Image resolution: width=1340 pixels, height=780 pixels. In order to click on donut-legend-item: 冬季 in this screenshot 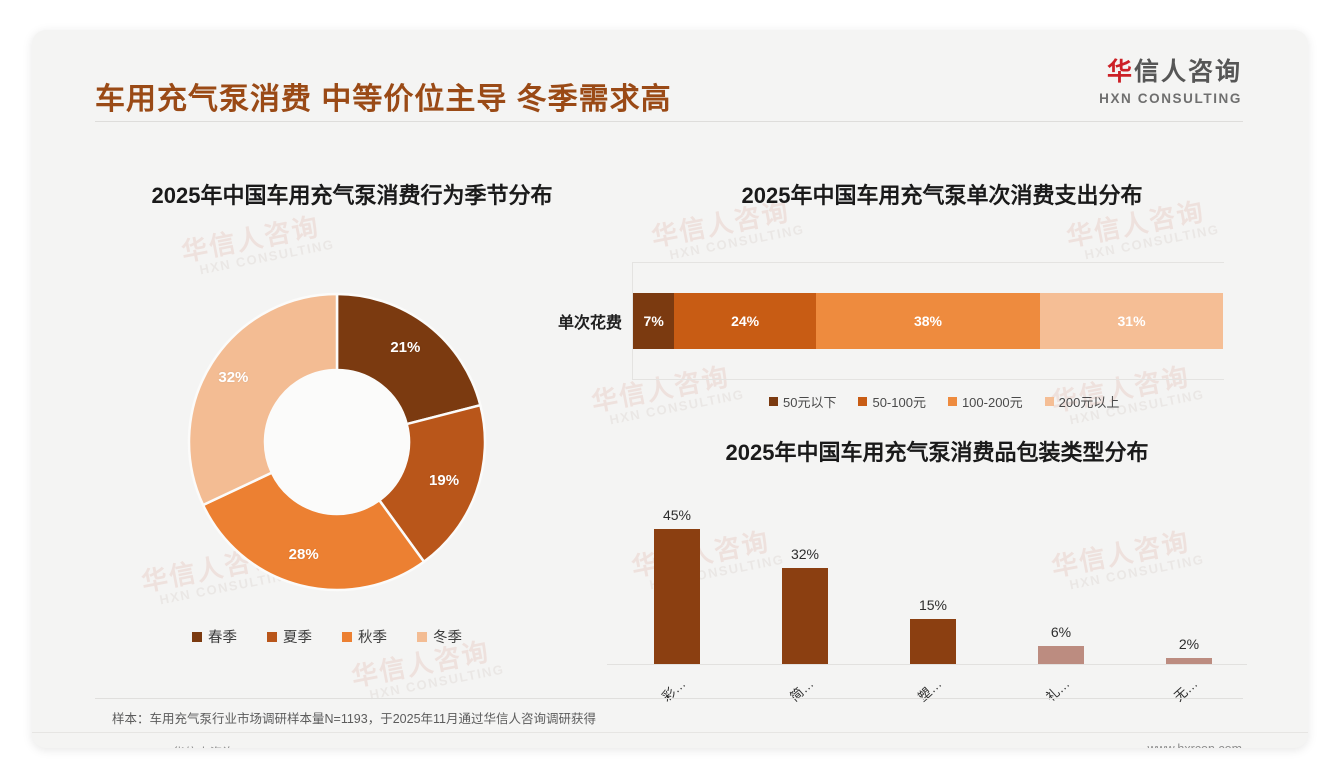, I will do `click(439, 636)`.